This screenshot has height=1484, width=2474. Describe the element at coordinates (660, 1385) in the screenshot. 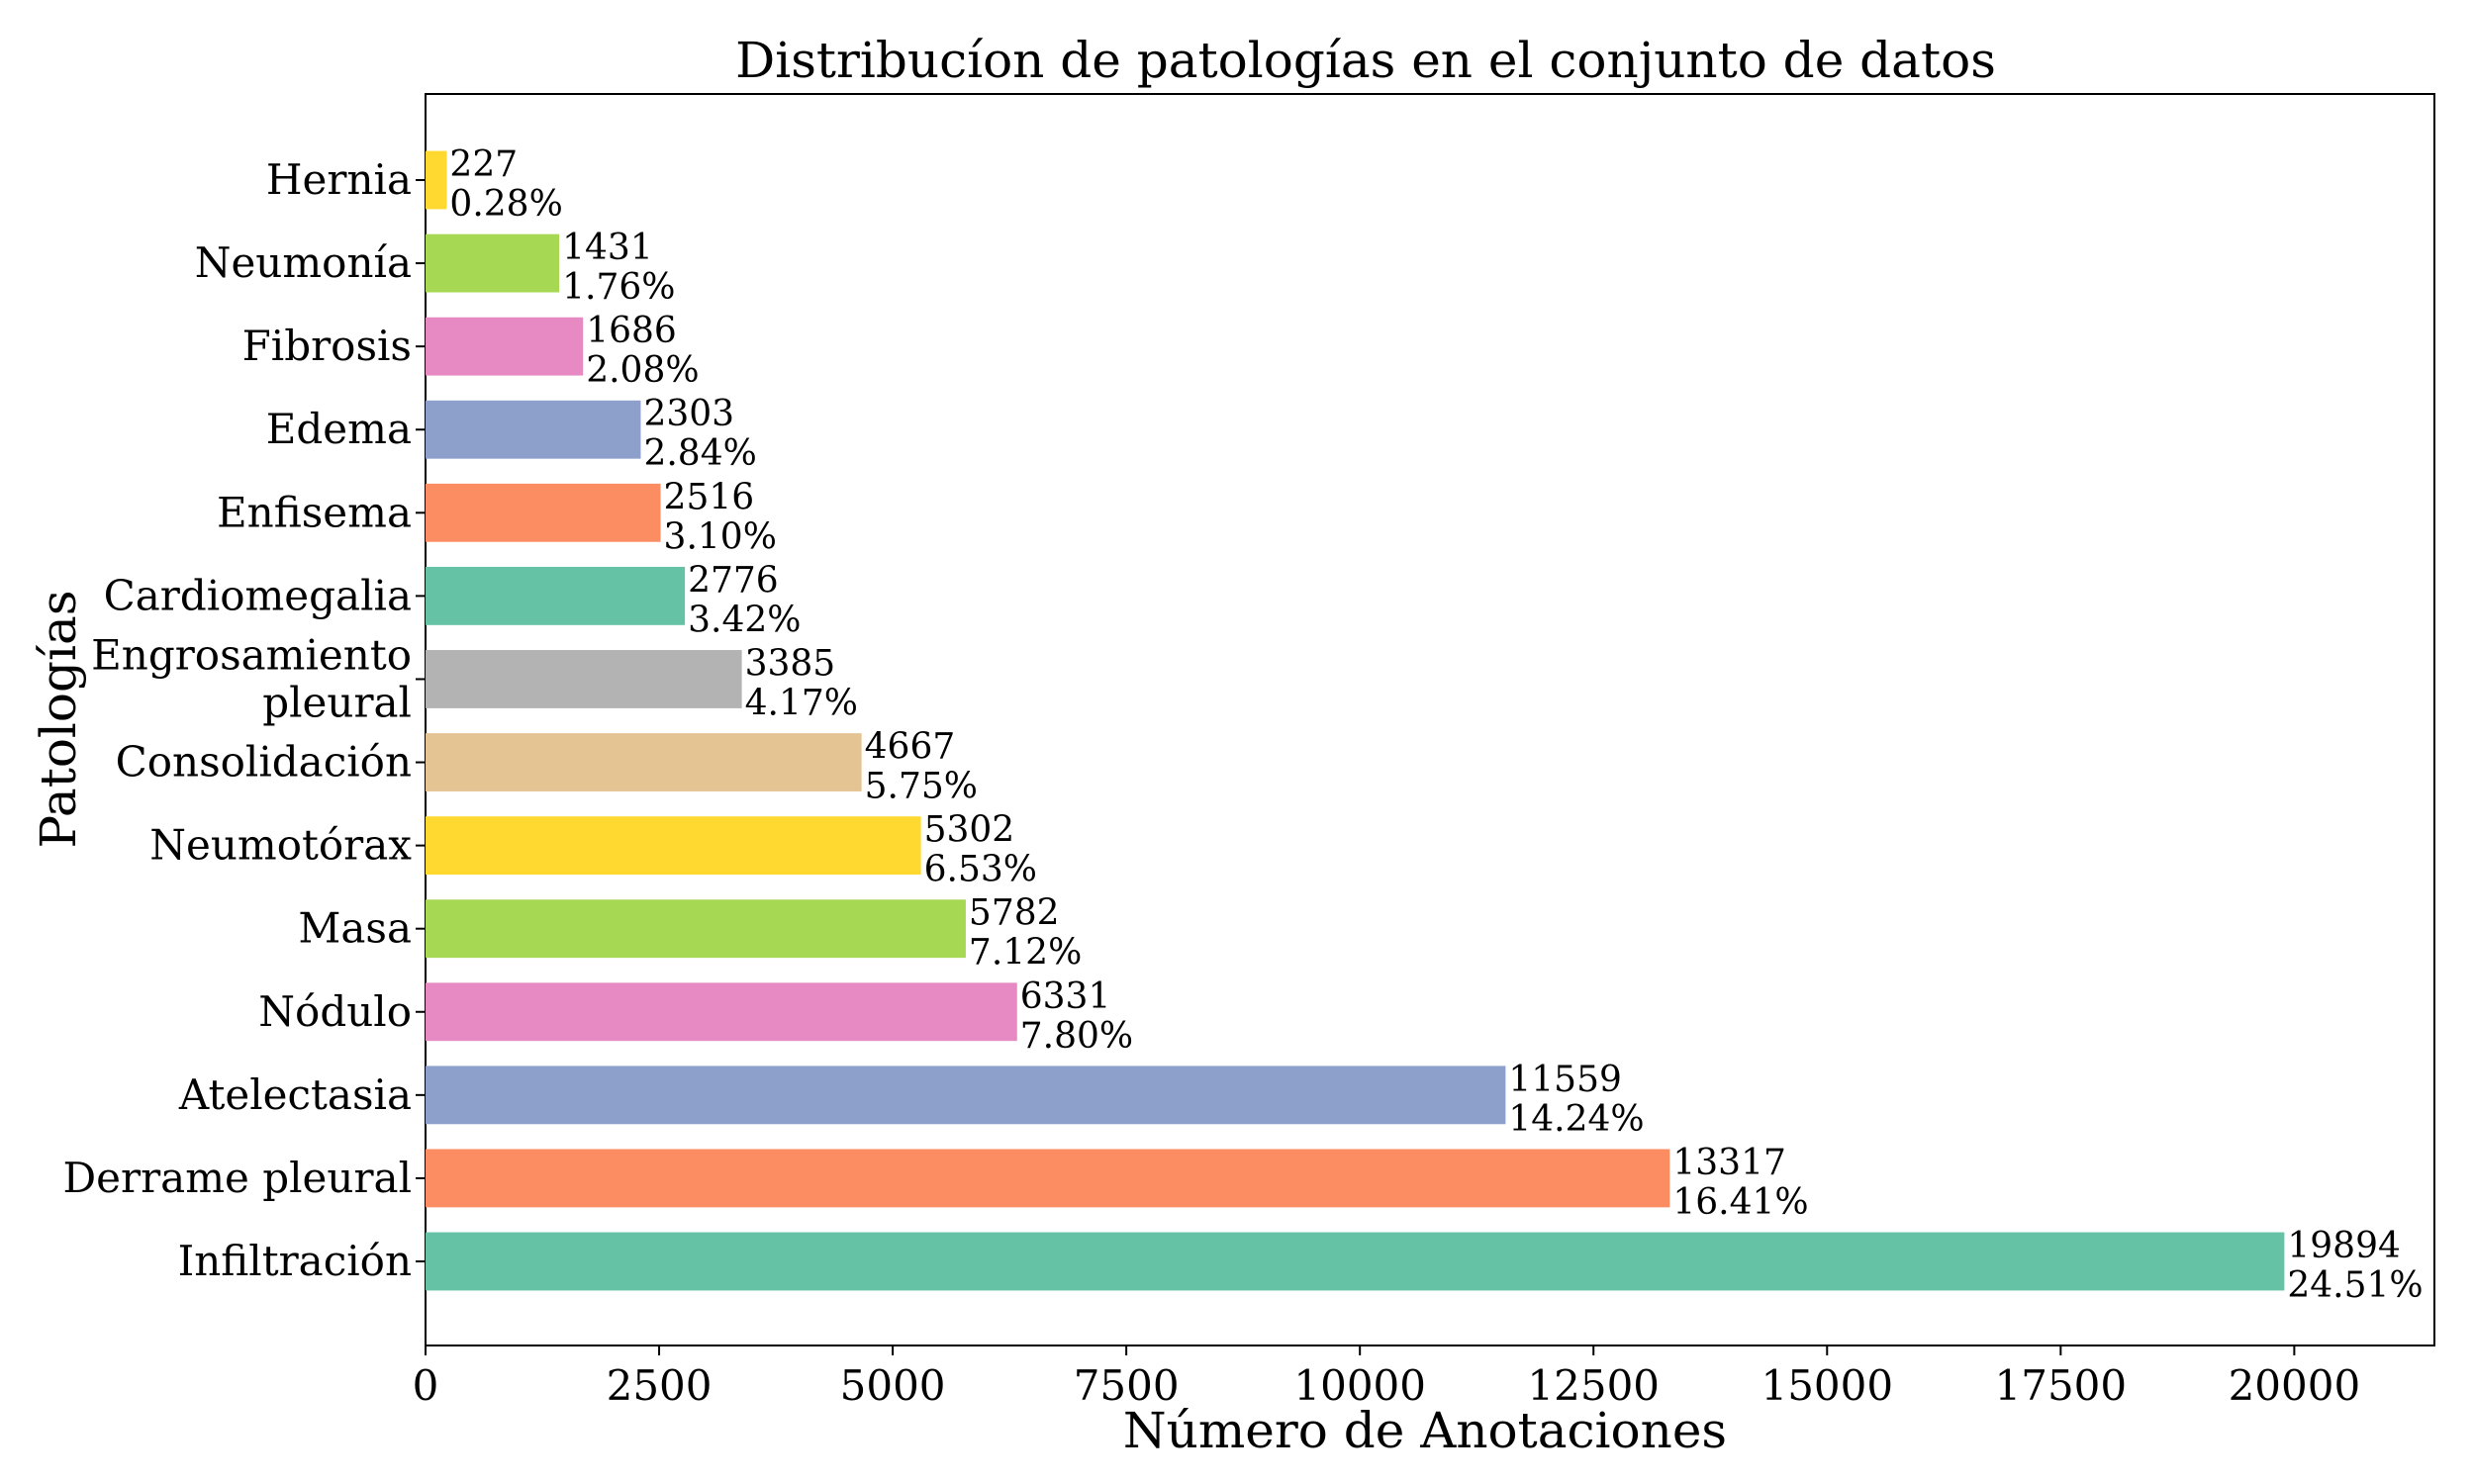

I see `x-tick-label: 2500` at that location.